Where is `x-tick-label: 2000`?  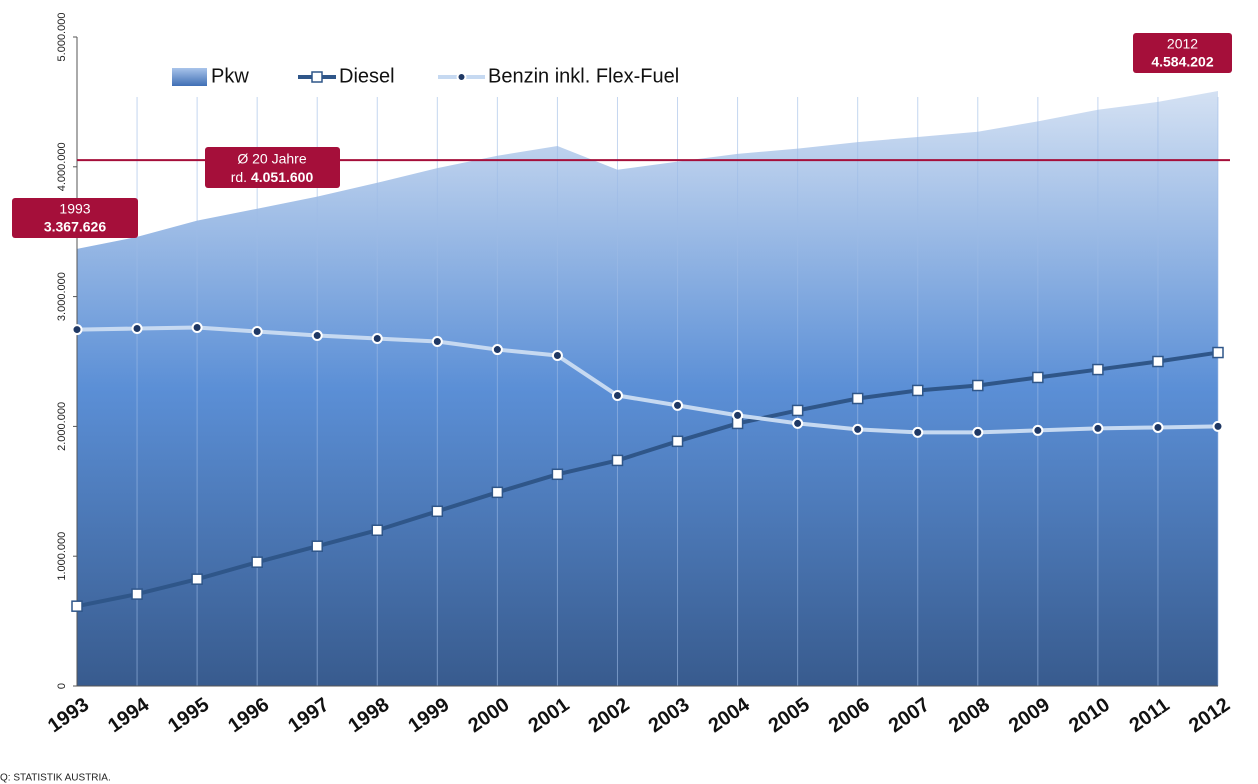
x-tick-label: 2000 is located at coordinates (488, 716).